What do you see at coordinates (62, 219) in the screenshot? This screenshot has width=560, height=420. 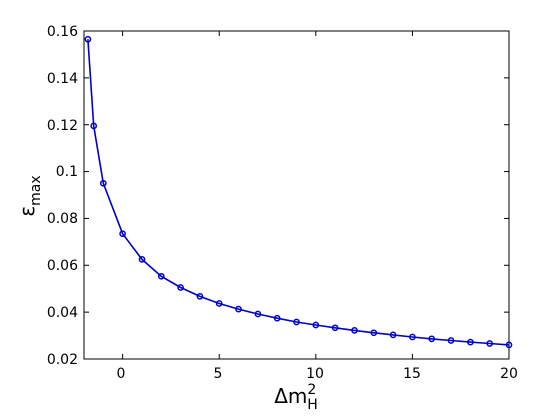 I see `y-tick-label: 0.08` at bounding box center [62, 219].